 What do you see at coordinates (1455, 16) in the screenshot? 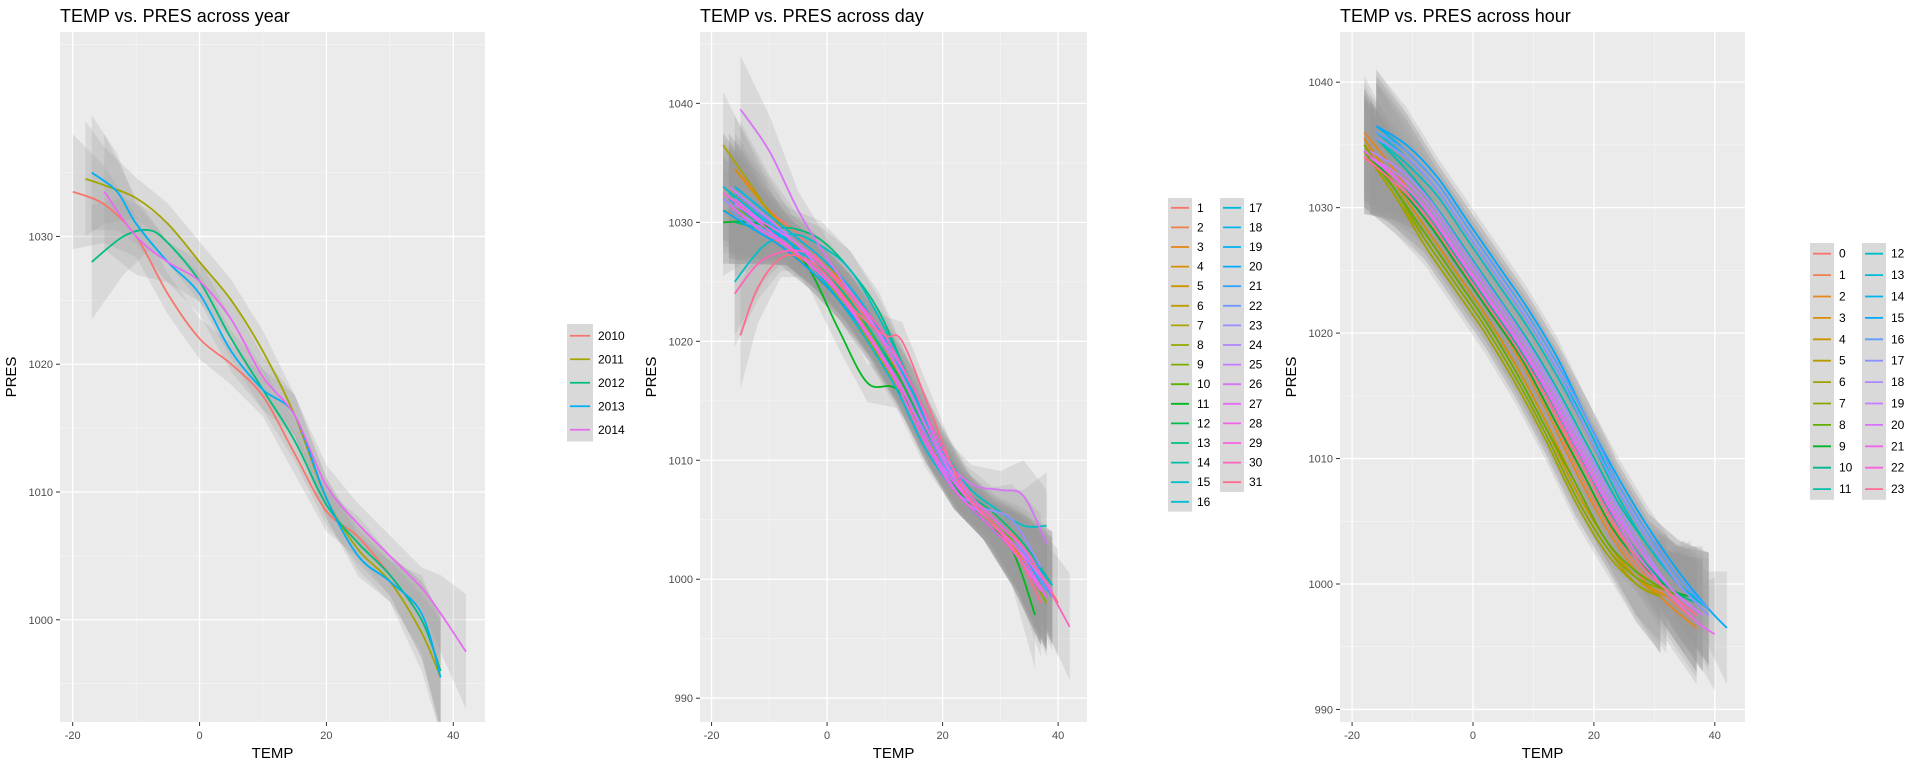
I see `chart-title: TEMP vs. PRES across hour` at bounding box center [1455, 16].